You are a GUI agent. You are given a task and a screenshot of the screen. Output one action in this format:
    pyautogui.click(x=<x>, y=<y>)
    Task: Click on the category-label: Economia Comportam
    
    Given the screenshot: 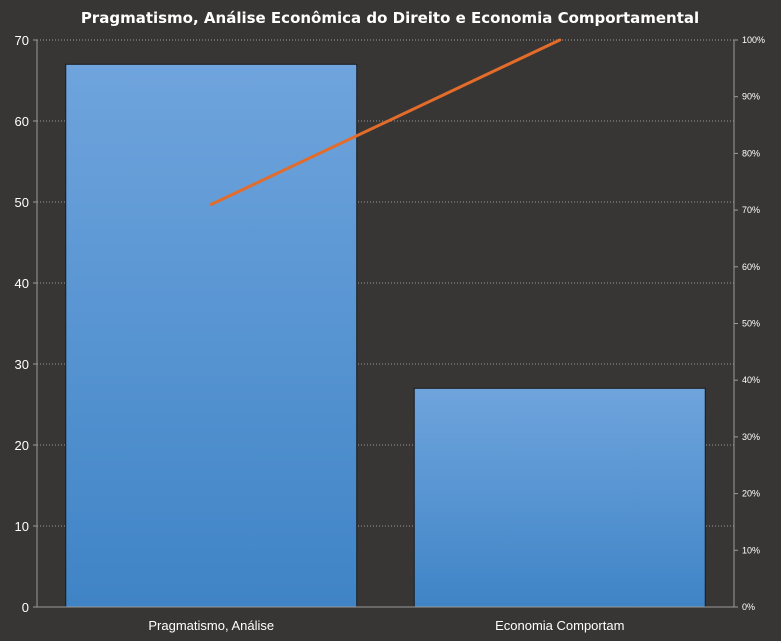 What is the action you would take?
    pyautogui.click(x=559, y=625)
    